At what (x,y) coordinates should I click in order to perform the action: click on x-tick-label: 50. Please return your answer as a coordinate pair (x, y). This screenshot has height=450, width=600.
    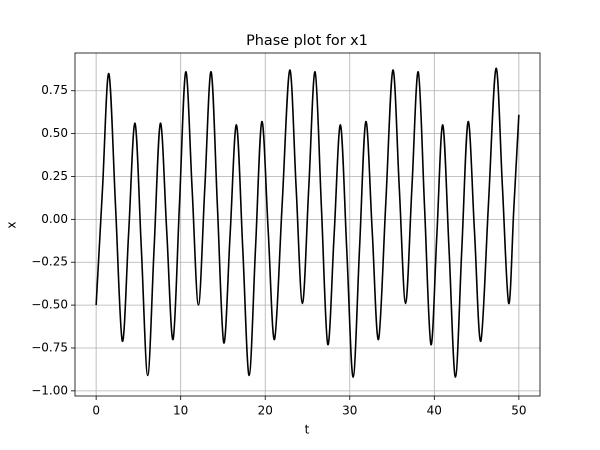
    Looking at the image, I should click on (518, 411).